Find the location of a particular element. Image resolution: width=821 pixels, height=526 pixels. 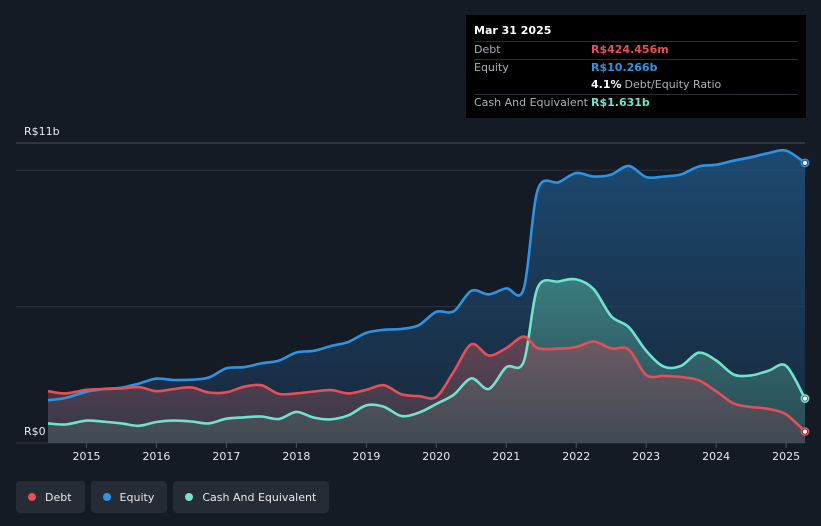

tooltip-cash-row: Cash And Equivalent R$1.631b is located at coordinates (636, 103).